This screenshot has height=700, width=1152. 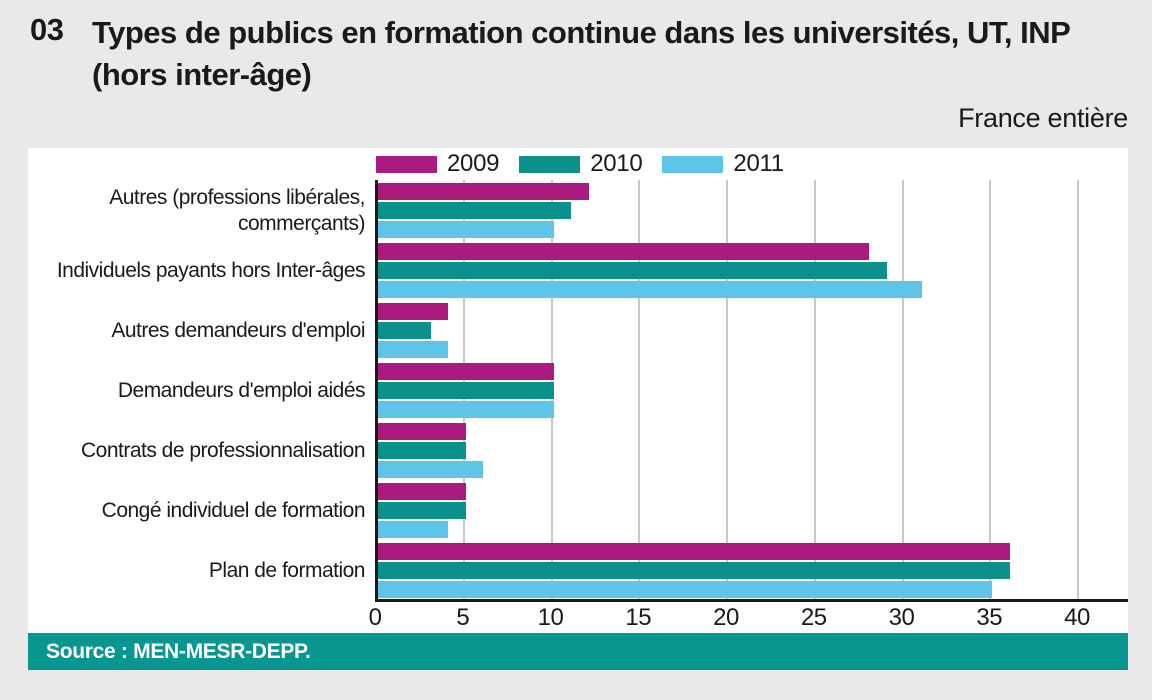 What do you see at coordinates (233, 510) in the screenshot?
I see `category-label: Congé individuel de formation` at bounding box center [233, 510].